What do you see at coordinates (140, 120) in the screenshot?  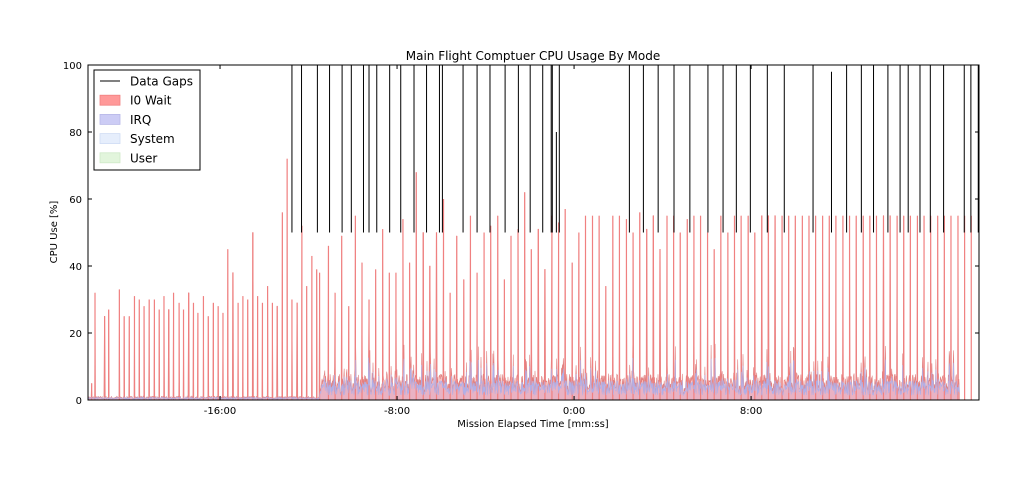 I see `legend-label: IRQ` at bounding box center [140, 120].